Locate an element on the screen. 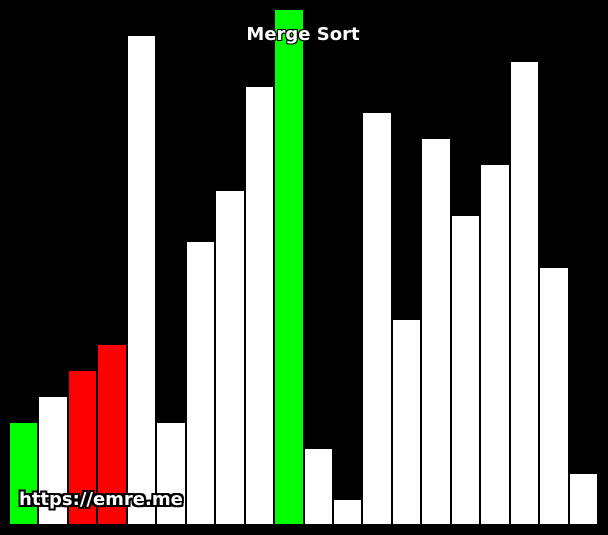 This screenshot has height=535, width=608. watermark-url: https://emre.me is located at coordinates (101, 499).